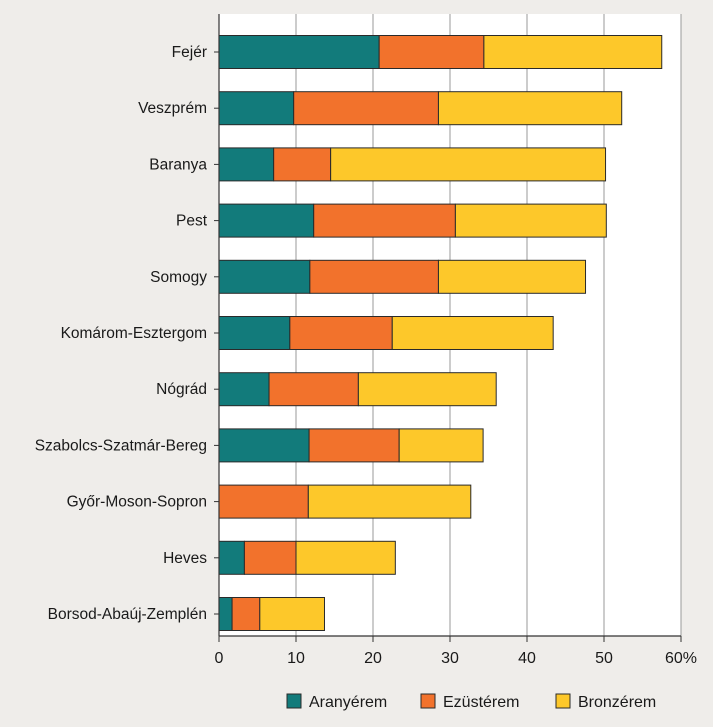 This screenshot has width=713, height=727. What do you see at coordinates (681, 658) in the screenshot?
I see `x-tick-label: 60%` at bounding box center [681, 658].